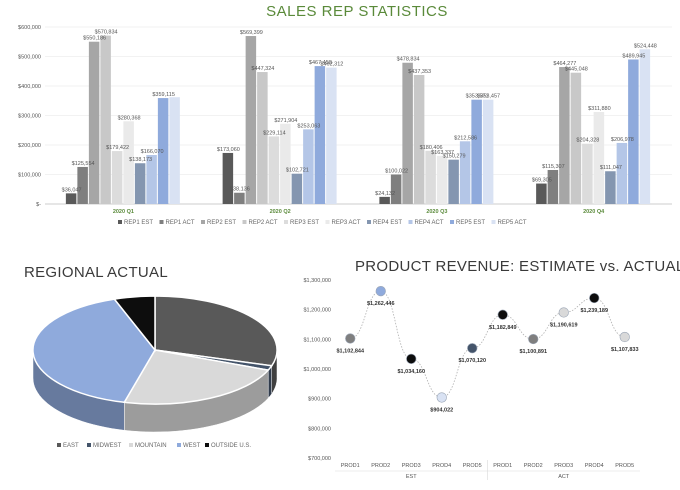 The image size is (680, 490). I want to click on bar-data-label: $24,132, so click(385, 194).